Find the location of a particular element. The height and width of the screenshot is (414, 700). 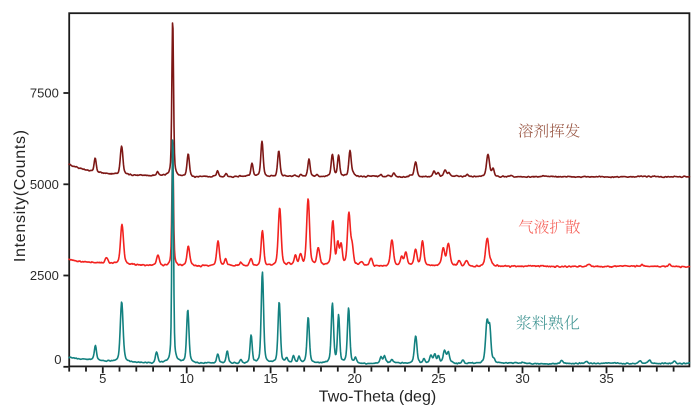

svg-text: Intensity(Counts) is located at coordinates (20, 195).